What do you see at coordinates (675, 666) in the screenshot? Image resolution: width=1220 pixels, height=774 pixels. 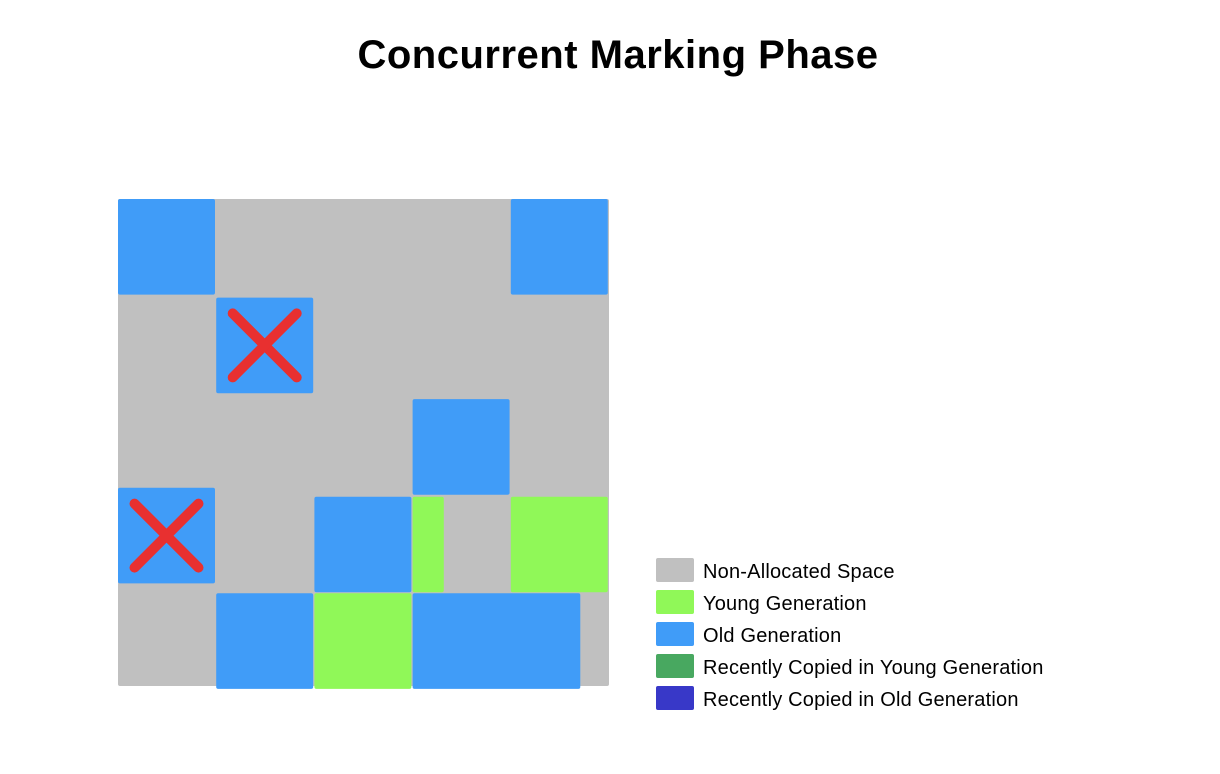 I see `legend-swatch-recent-young` at bounding box center [675, 666].